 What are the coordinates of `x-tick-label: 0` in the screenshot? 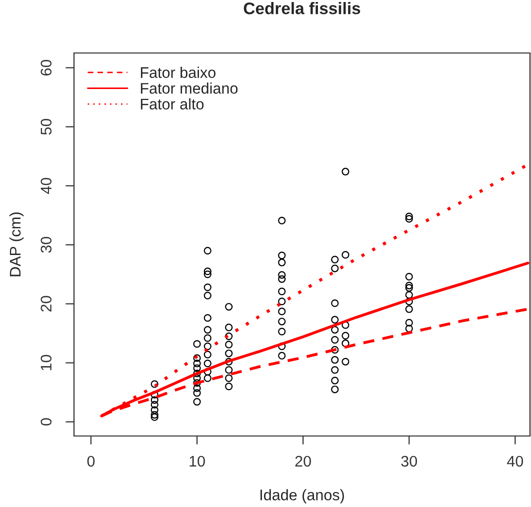 It's located at (91, 461).